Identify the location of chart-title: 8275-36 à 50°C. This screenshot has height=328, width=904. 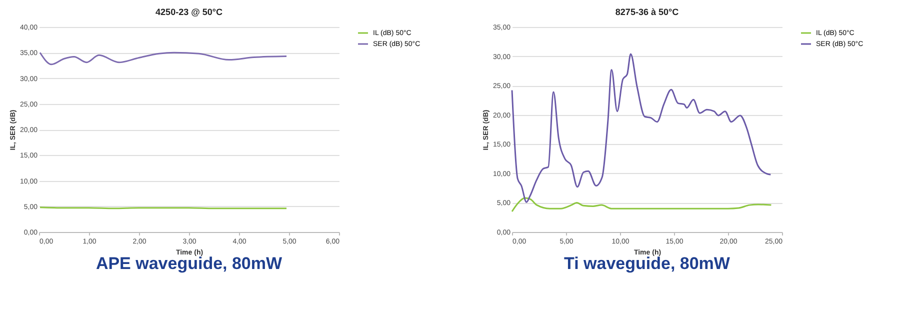
(647, 12).